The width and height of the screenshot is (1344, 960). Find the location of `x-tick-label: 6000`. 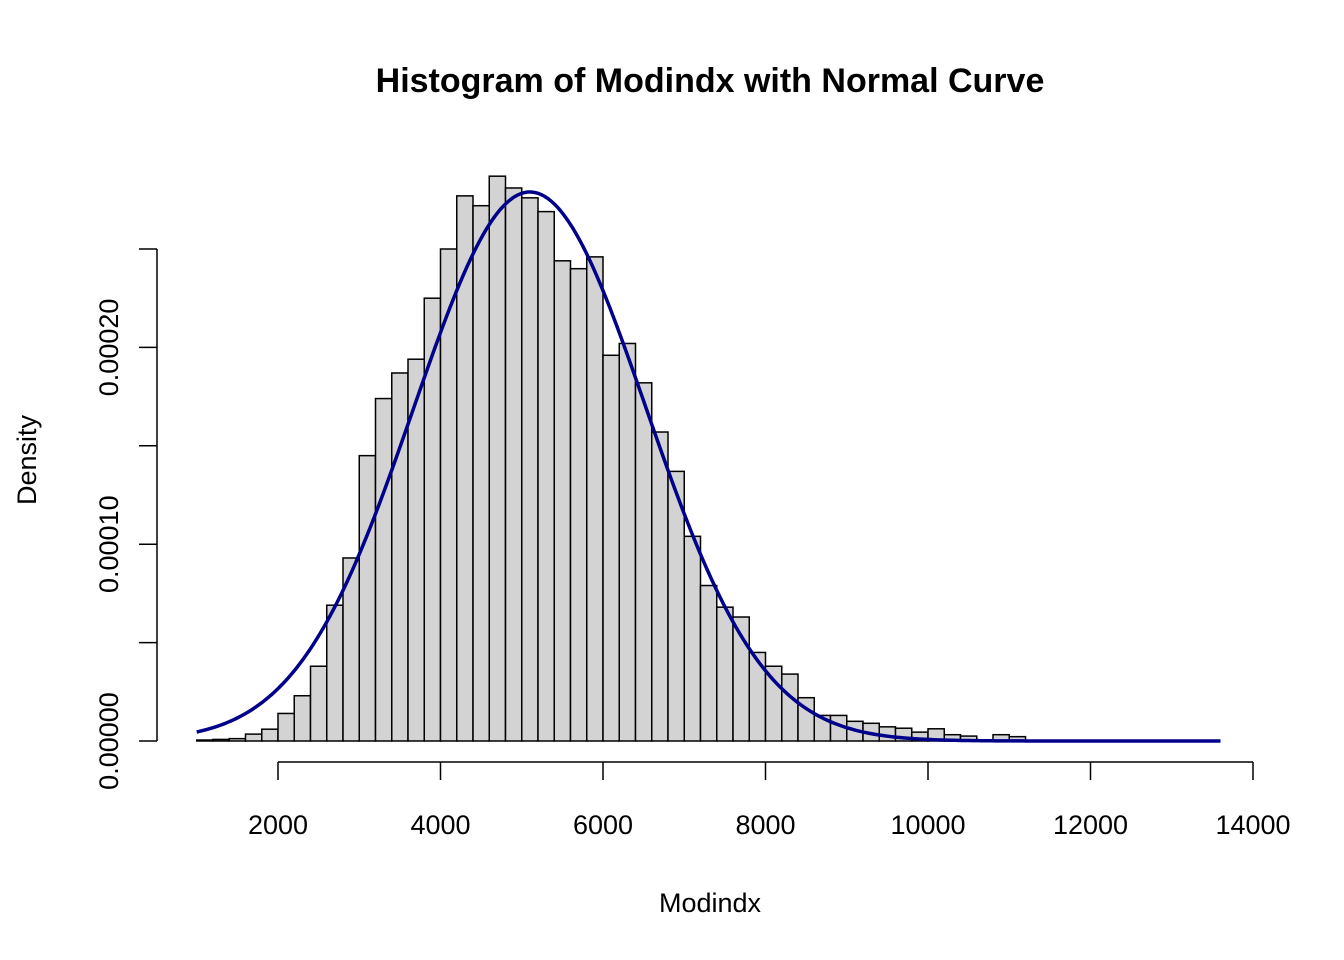

x-tick-label: 6000 is located at coordinates (603, 825).